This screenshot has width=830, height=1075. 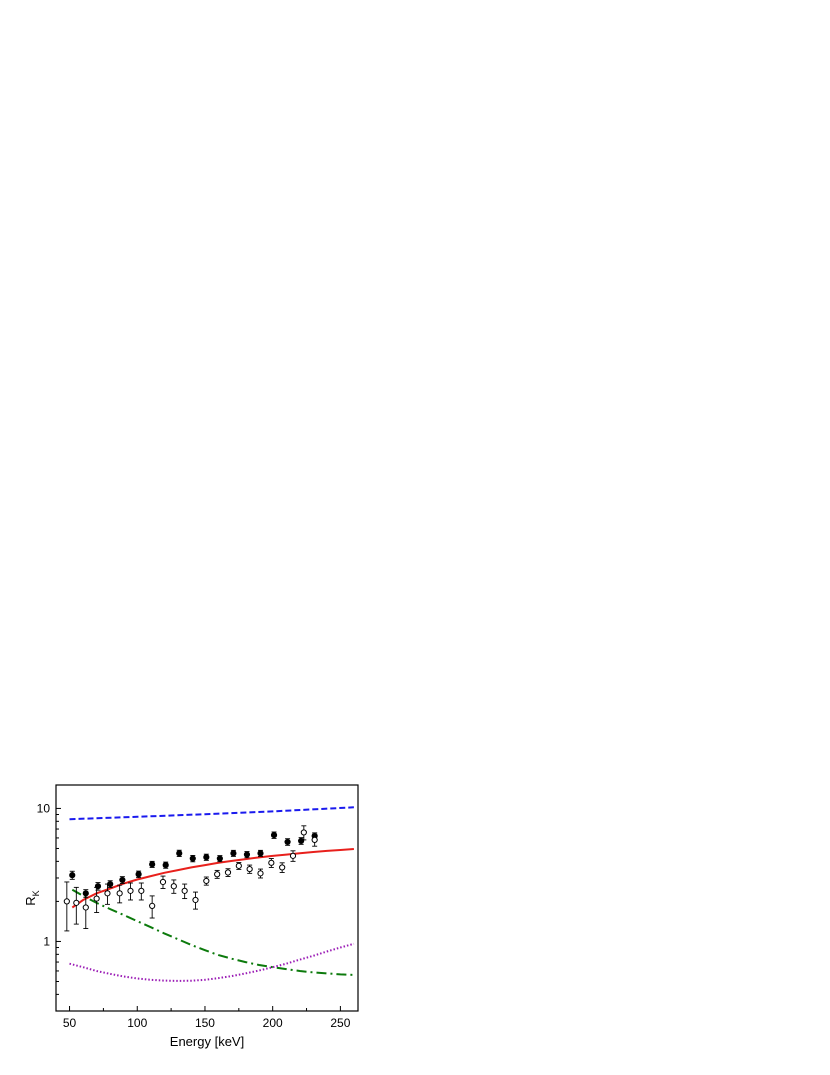 What do you see at coordinates (340, 1023) in the screenshot?
I see `x-tick-label: 250` at bounding box center [340, 1023].